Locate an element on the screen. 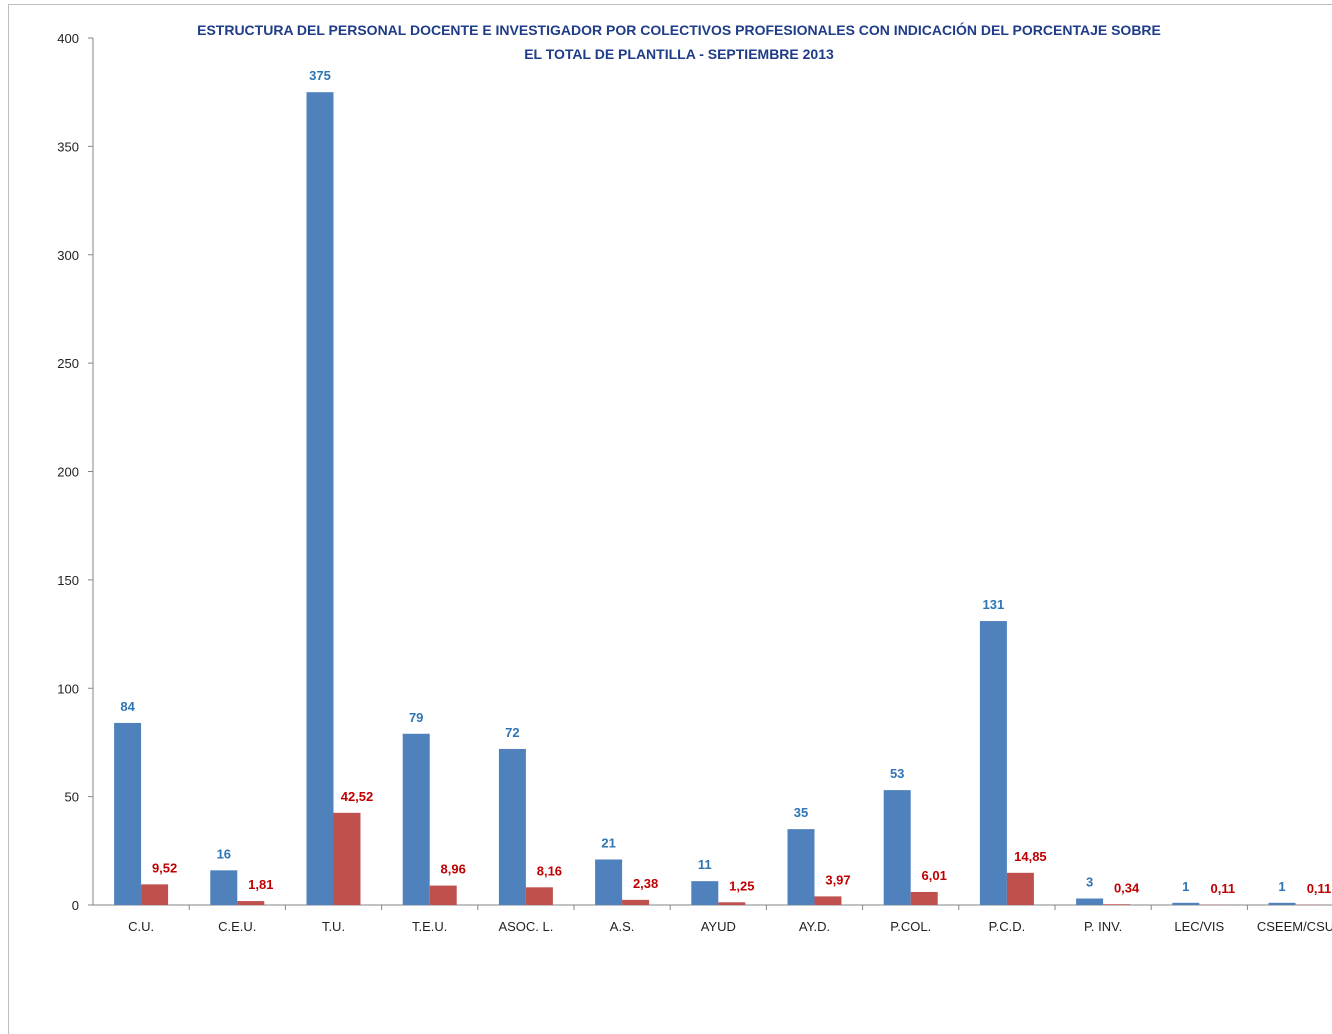 This screenshot has height=1034, width=1332. y-tick-label: 200 is located at coordinates (68, 472).